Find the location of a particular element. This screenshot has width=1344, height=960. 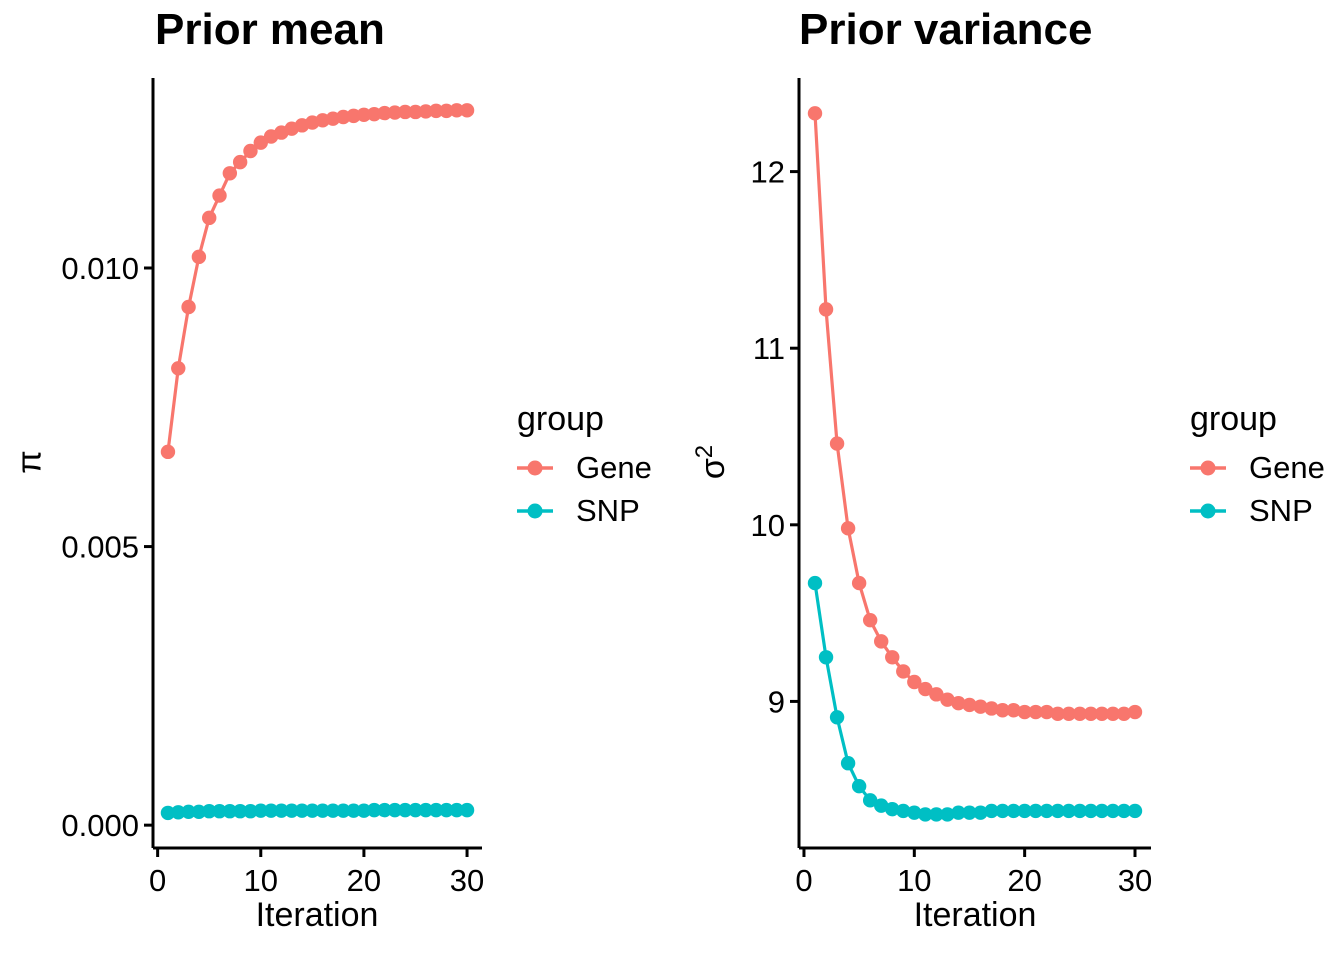

y-tick-label: 10 is located at coordinates (768, 525).